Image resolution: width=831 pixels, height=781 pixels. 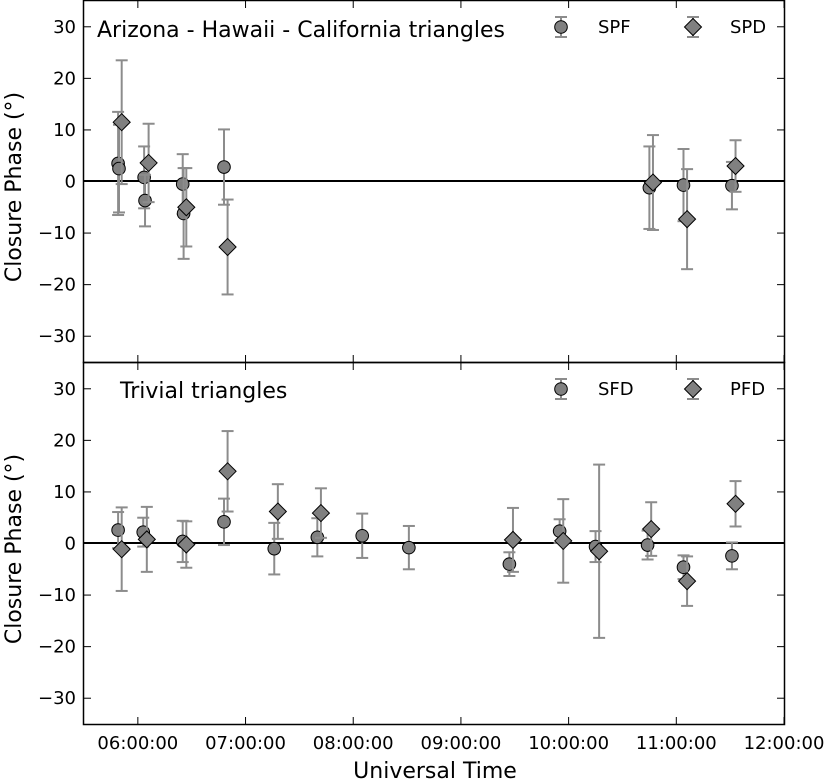 What do you see at coordinates (614, 27) in the screenshot?
I see `legend-label-spf: SPF` at bounding box center [614, 27].